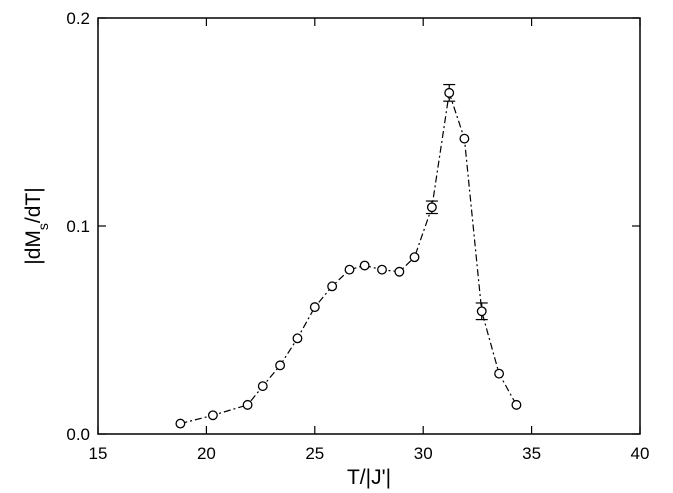  I want to click on y-axis-title-sub: s, so click(43, 226).